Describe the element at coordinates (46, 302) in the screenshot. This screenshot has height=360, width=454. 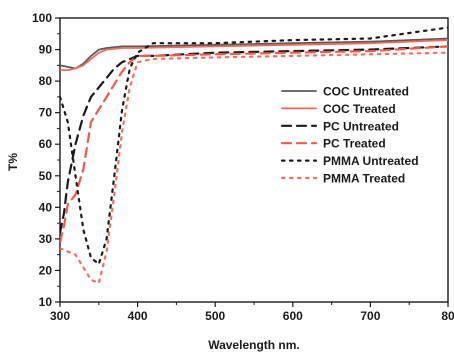
I see `y-tick-label: 10` at that location.